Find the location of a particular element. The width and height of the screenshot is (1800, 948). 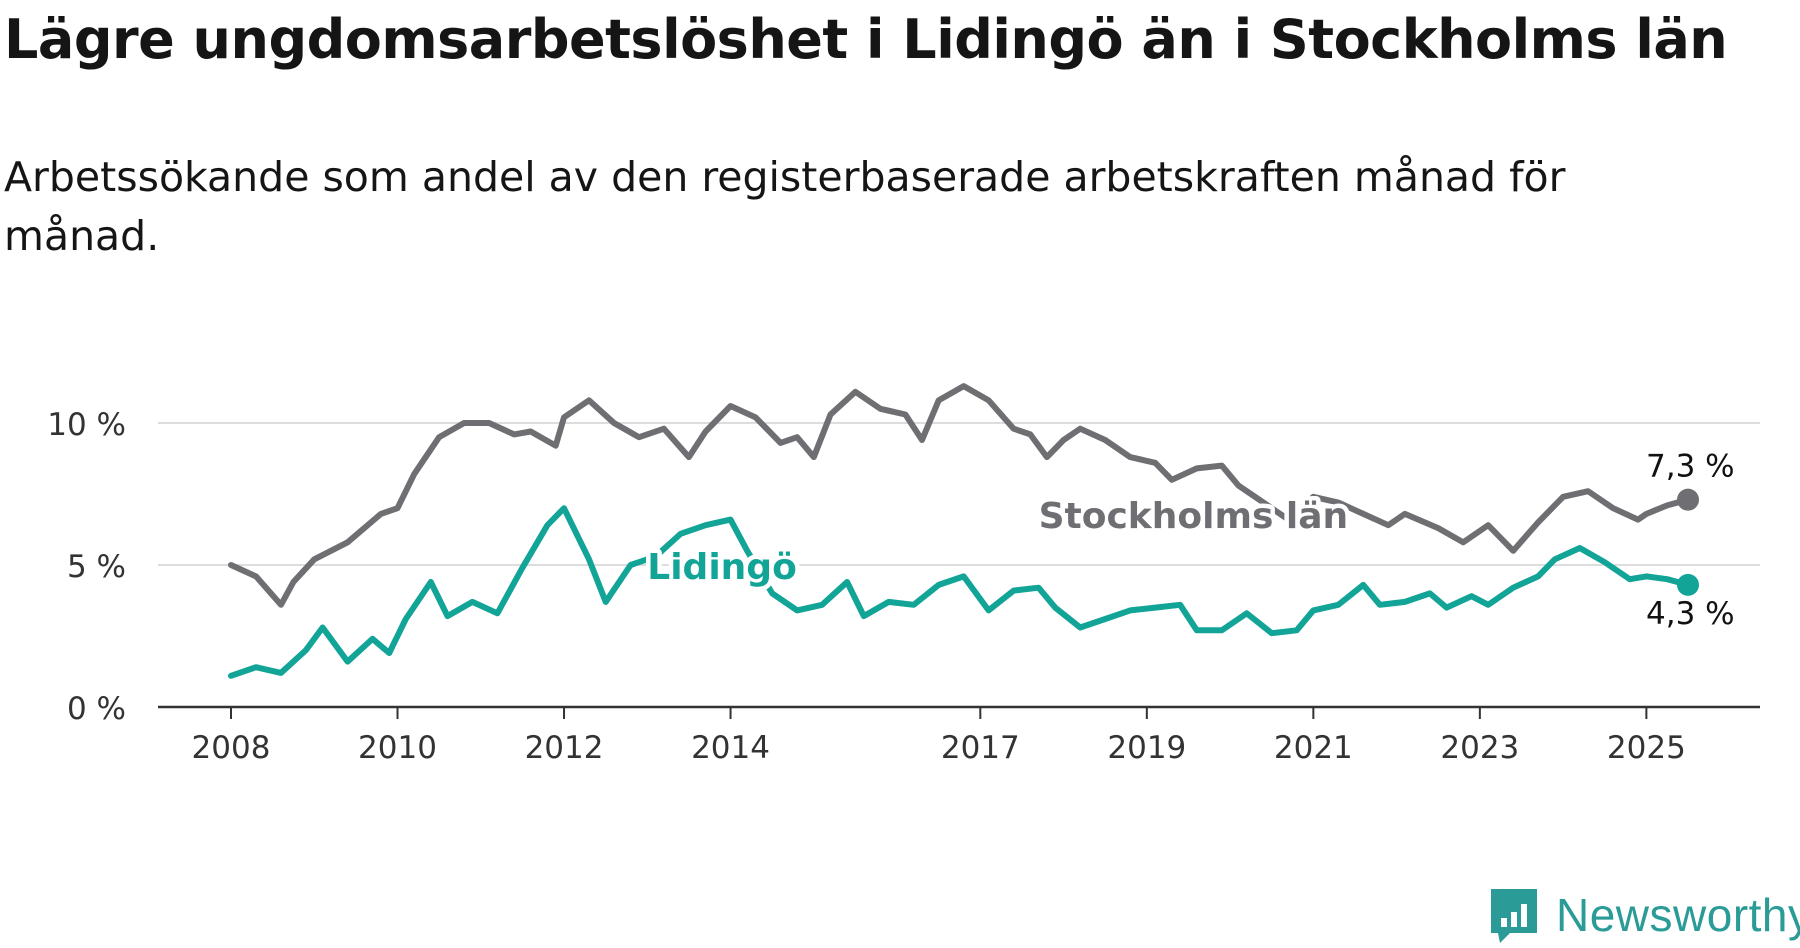

series-label-stockholms-lan: Stockholms län is located at coordinates (1194, 516).